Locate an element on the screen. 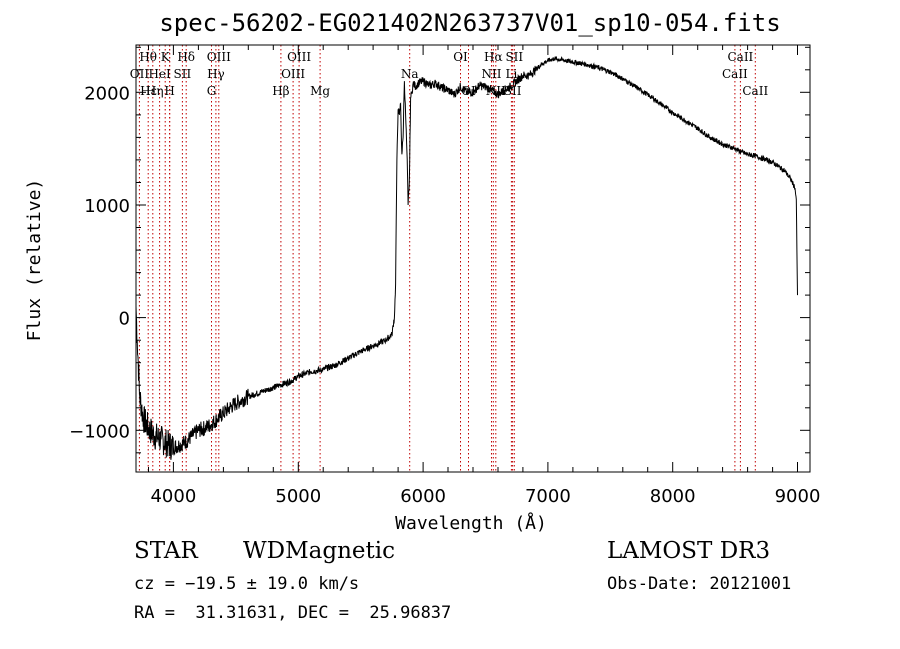  x-tick-label: 8000 is located at coordinates (673, 496).